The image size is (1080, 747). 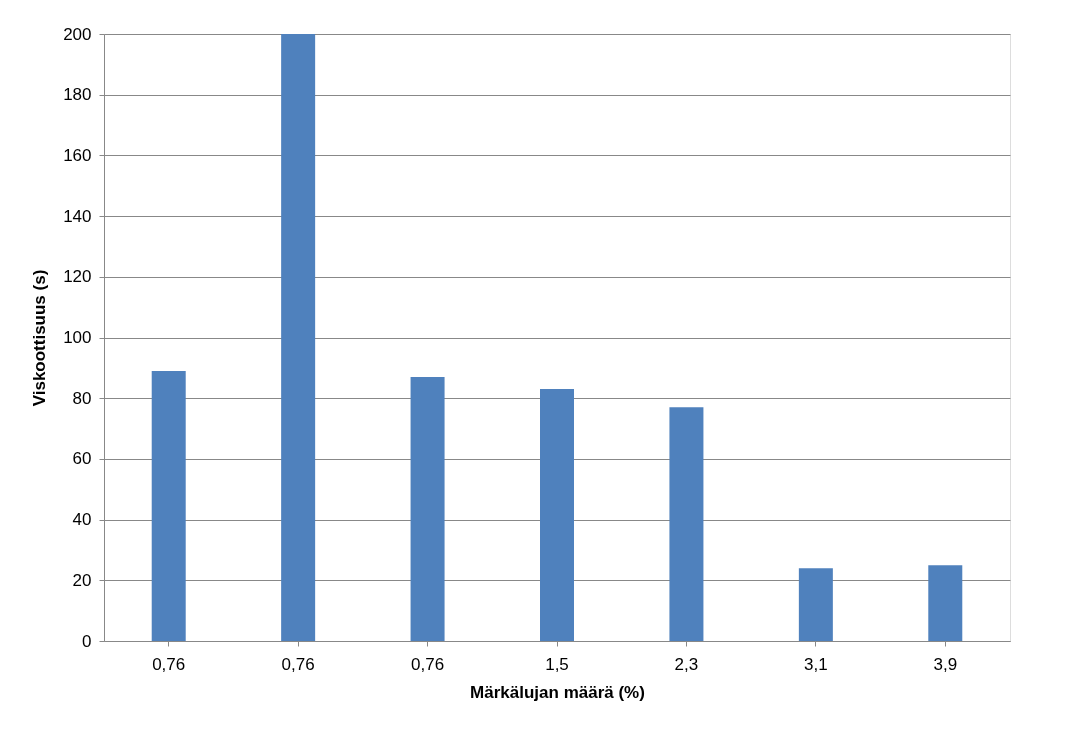 I want to click on y-tick-label: 20, so click(x=82, y=580).